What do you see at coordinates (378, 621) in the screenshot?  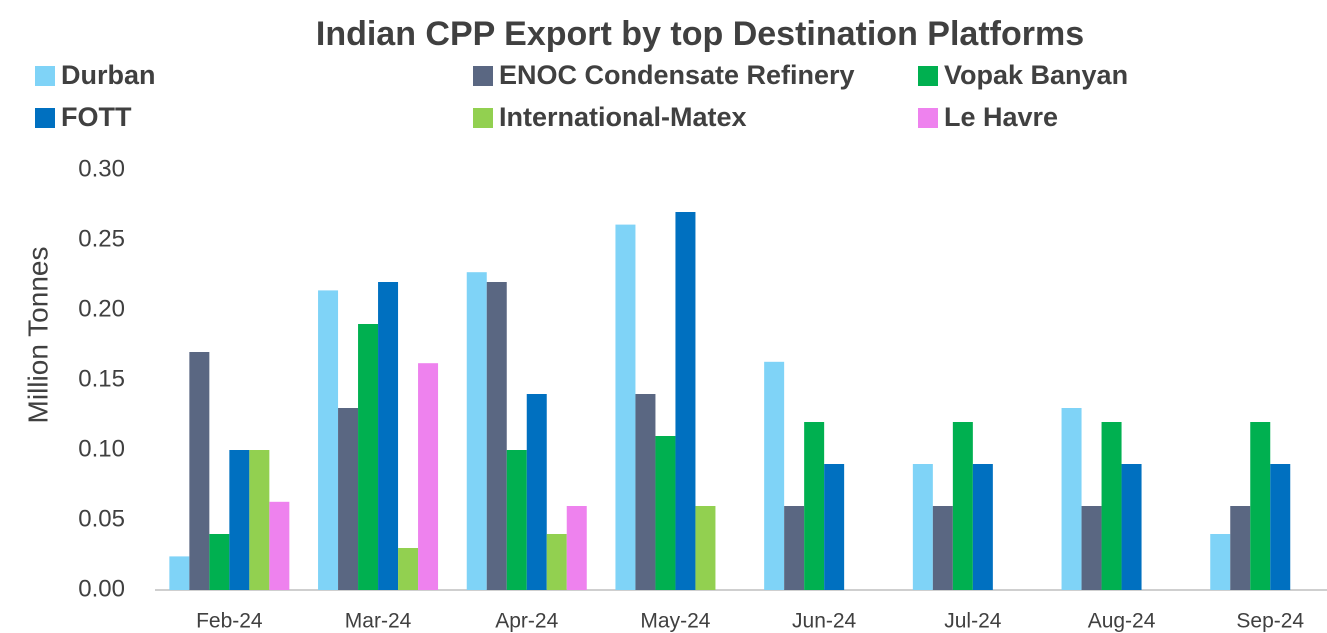 I see `x-tick-label: Mar-24` at bounding box center [378, 621].